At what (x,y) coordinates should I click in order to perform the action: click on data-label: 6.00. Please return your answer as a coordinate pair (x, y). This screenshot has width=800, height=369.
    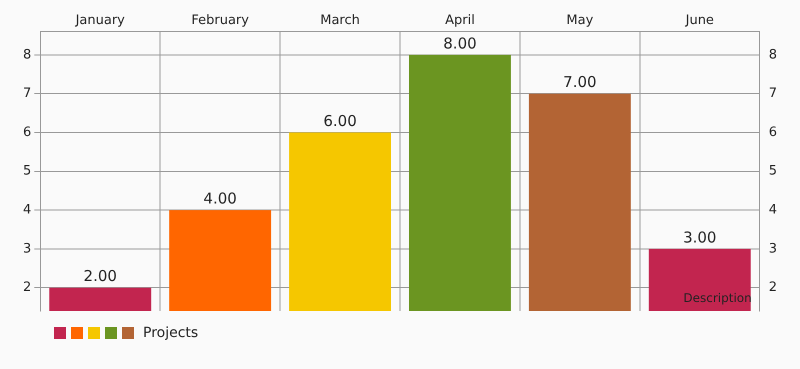
    Looking at the image, I should click on (340, 121).